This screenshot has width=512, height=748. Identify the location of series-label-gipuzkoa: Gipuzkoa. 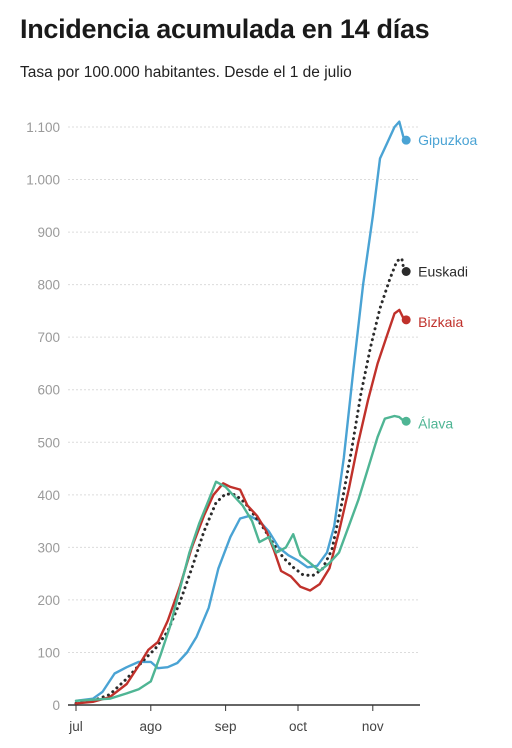
(447, 140).